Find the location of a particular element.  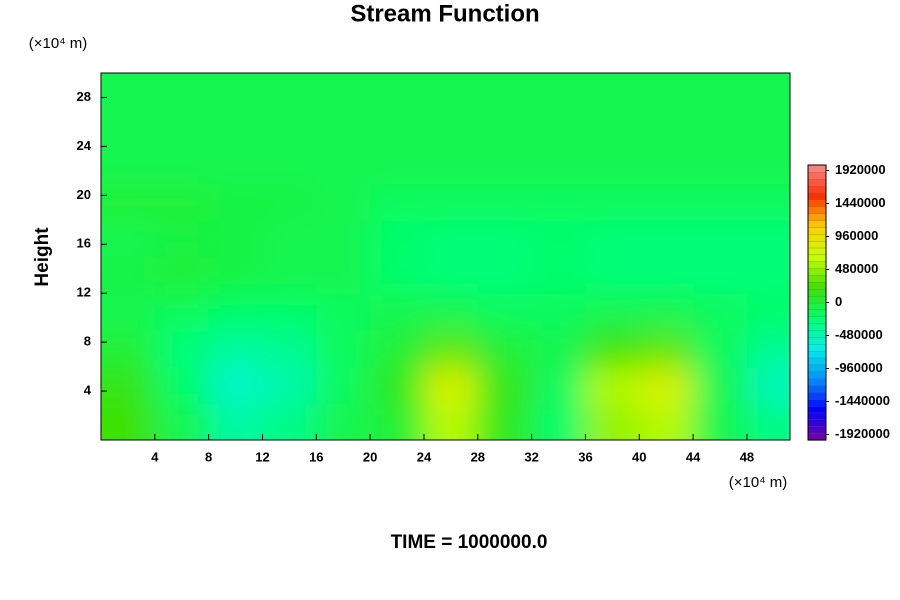

x-tick-label: 12 is located at coordinates (262, 456).